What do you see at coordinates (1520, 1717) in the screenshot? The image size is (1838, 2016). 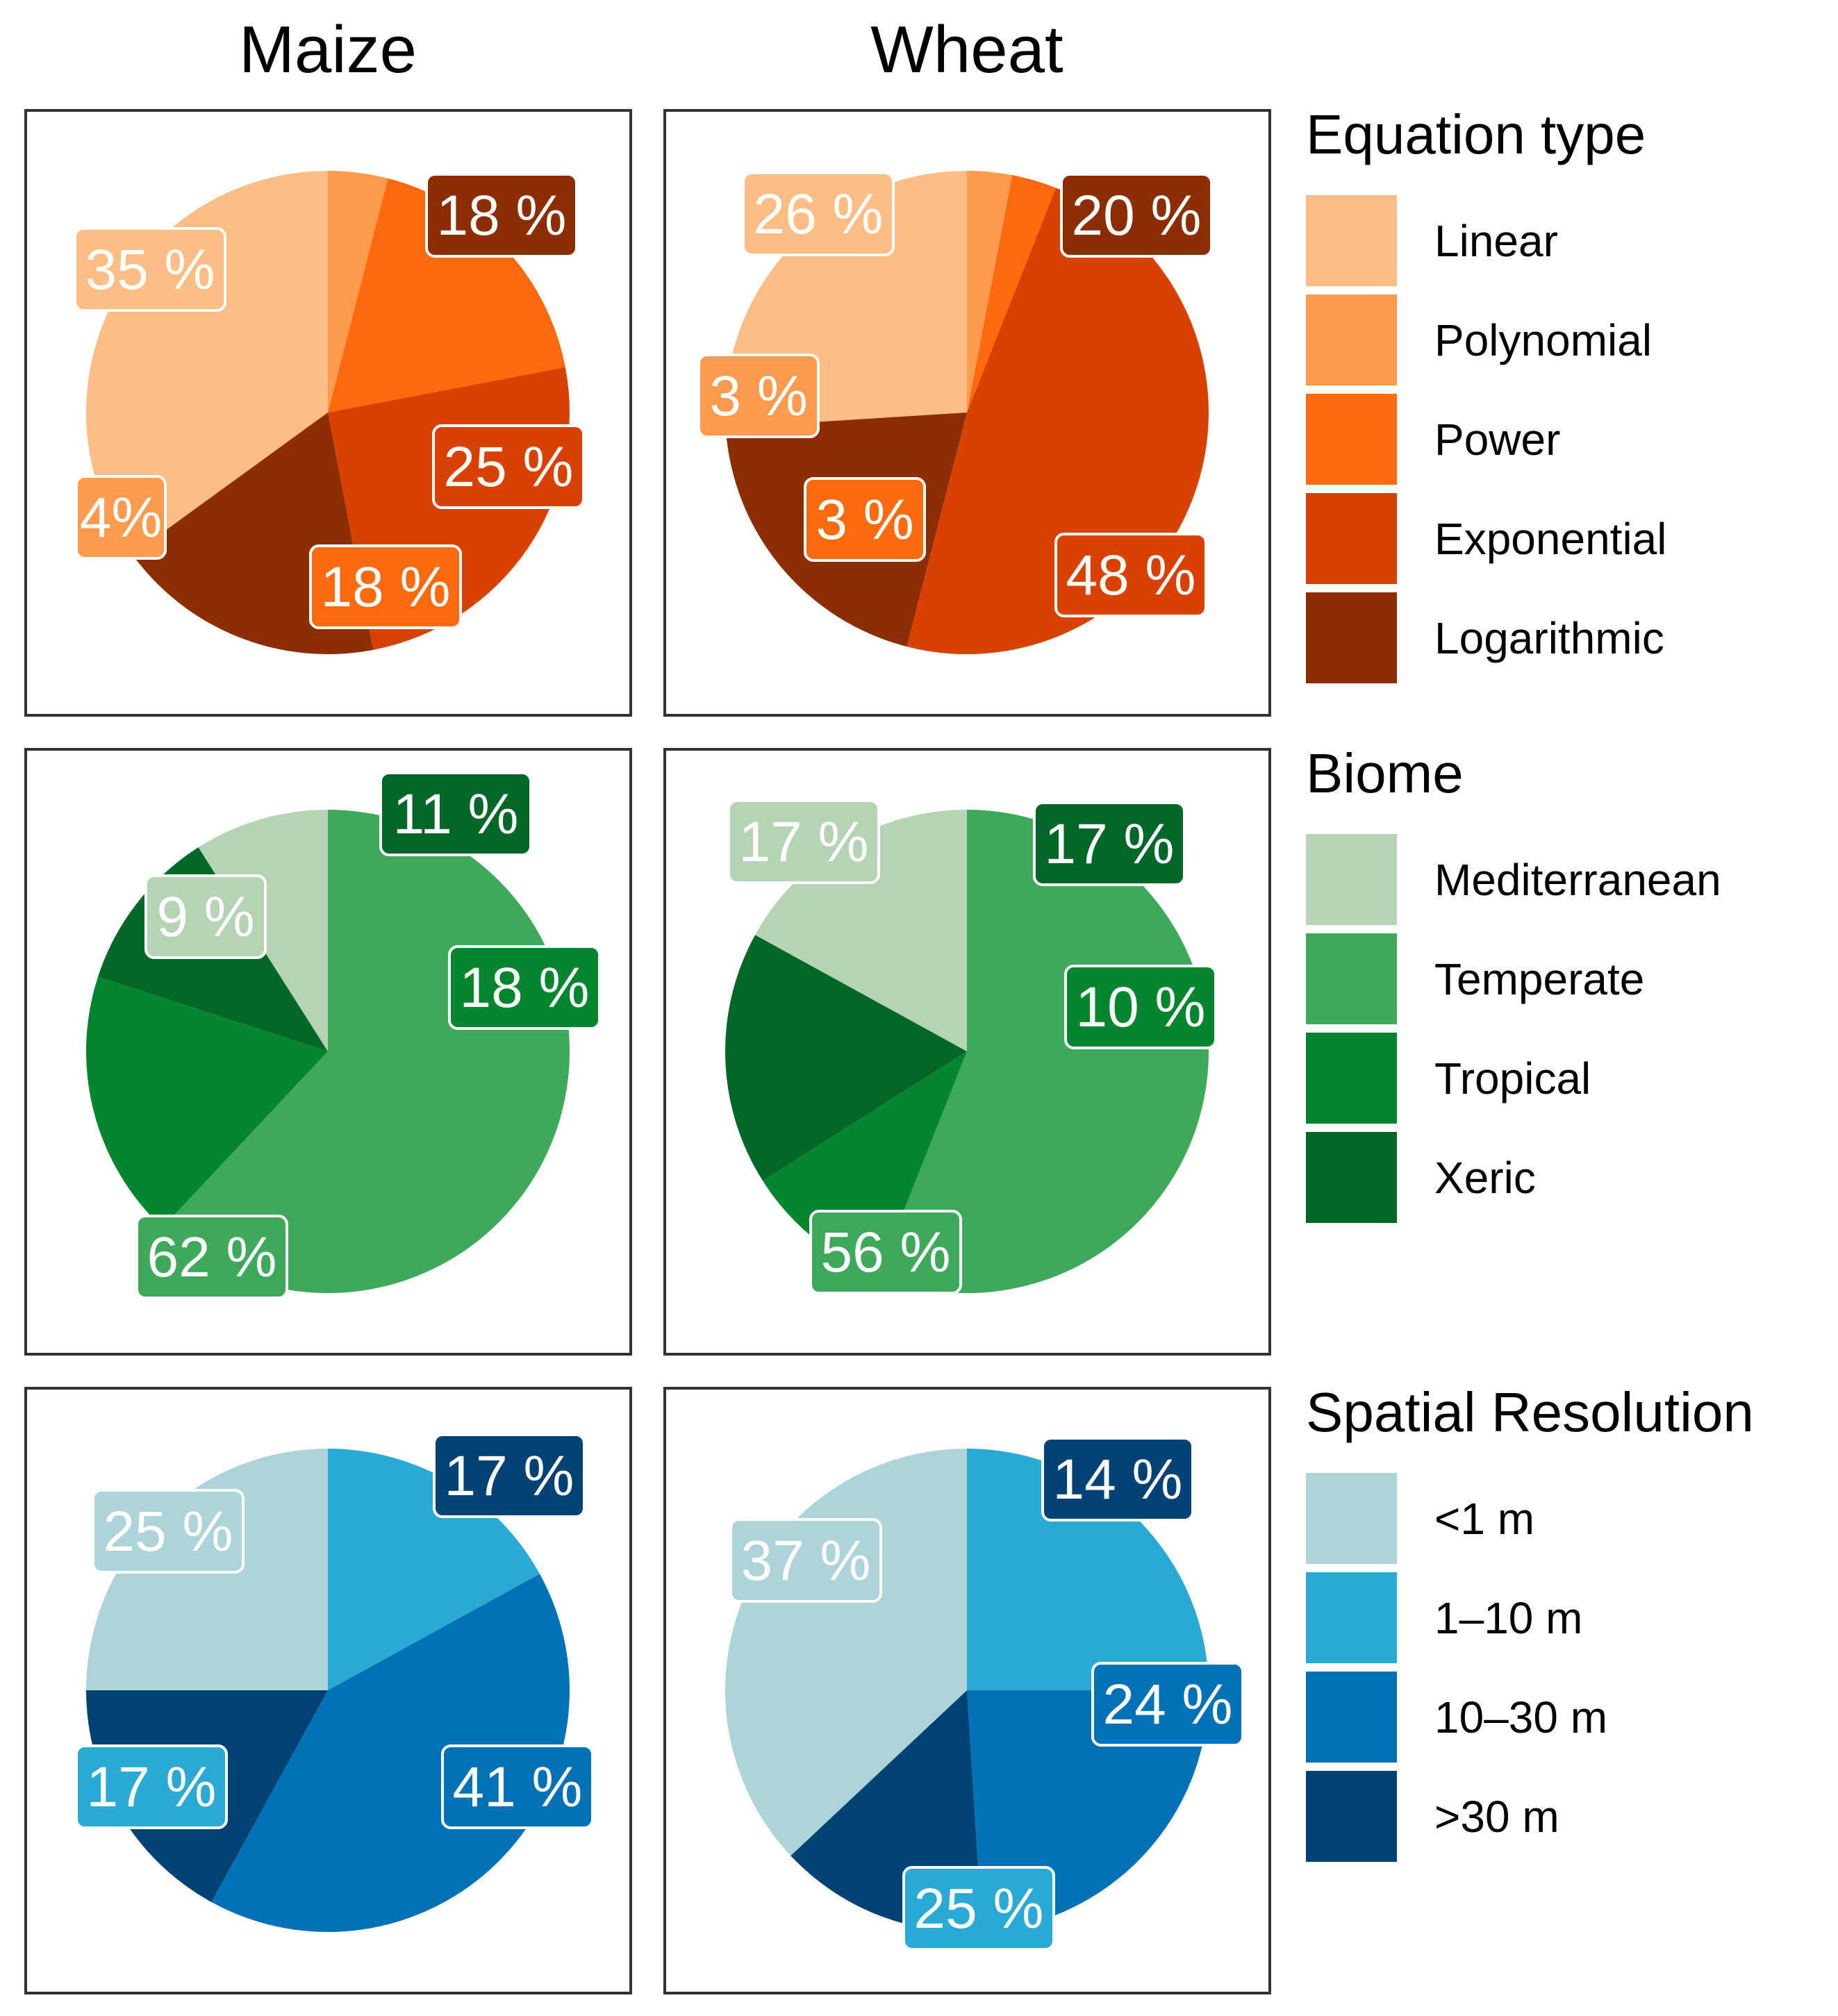 I see `legend-label-10-30-m: 10–30 m` at bounding box center [1520, 1717].